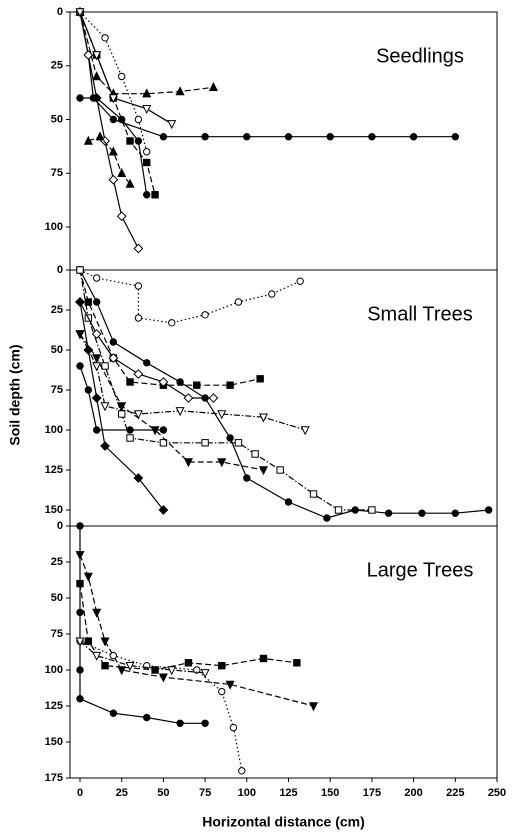  What do you see at coordinates (54, 778) in the screenshot?
I see `y-tick-label: 175` at bounding box center [54, 778].